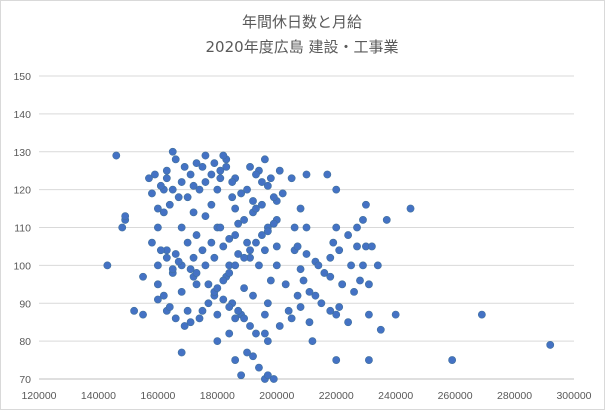 The width and height of the screenshot is (605, 410). What do you see at coordinates (25, 304) in the screenshot?
I see `y-tick-label: 90` at bounding box center [25, 304].